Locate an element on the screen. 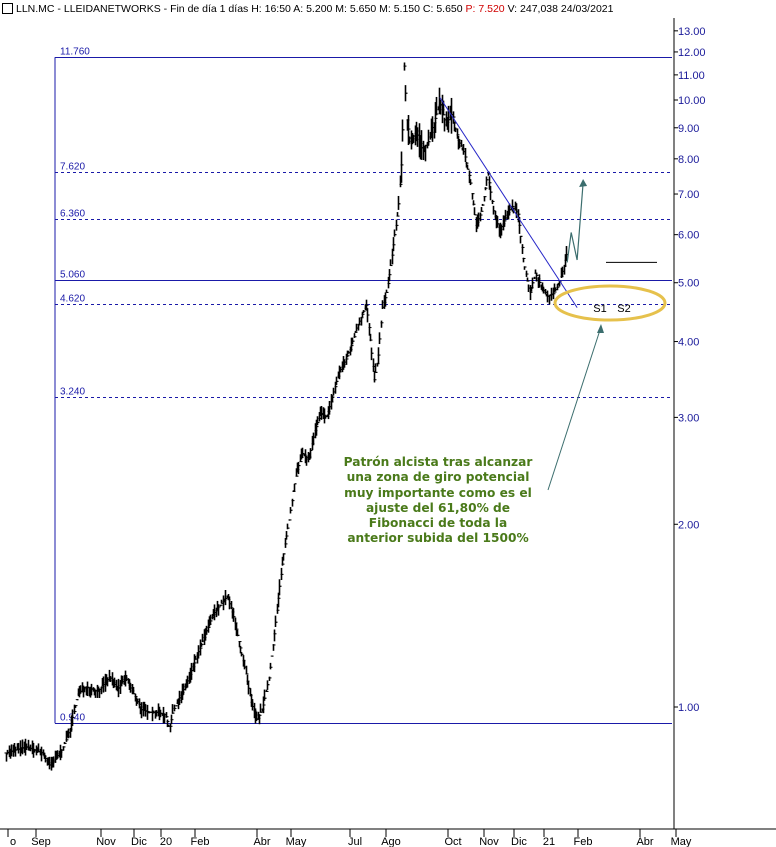 Image resolution: width=776 pixels, height=847 pixels. y-tick-label: 3.00 is located at coordinates (688, 418).